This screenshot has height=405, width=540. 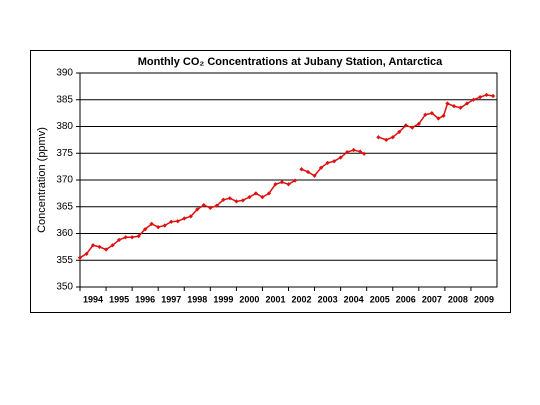 I want to click on x-tick-label: 2005, so click(x=380, y=299).